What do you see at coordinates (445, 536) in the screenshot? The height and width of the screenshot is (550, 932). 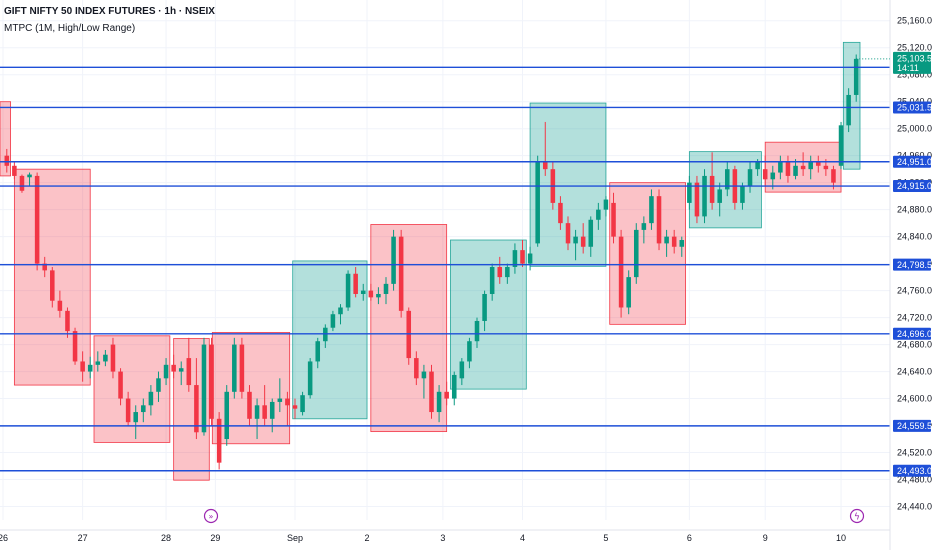 I see `time-axis: 26 27 28 29 Sep 2 3 4 5 6 9 10` at bounding box center [445, 536].